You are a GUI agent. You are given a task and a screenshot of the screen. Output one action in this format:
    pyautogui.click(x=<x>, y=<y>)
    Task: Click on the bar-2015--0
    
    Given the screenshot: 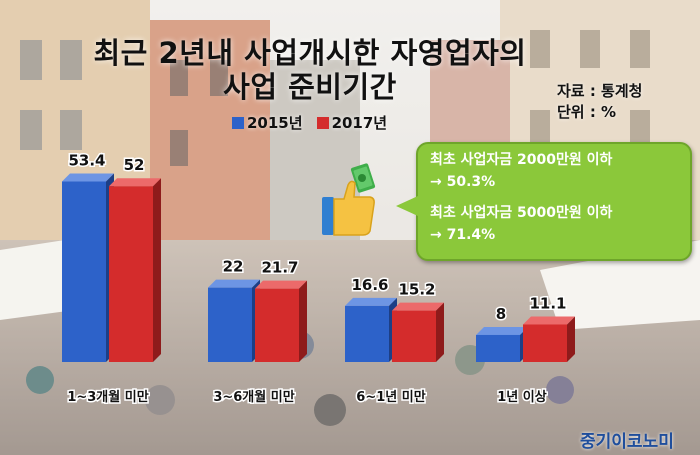 What is the action you would take?
    pyautogui.click(x=88, y=267)
    